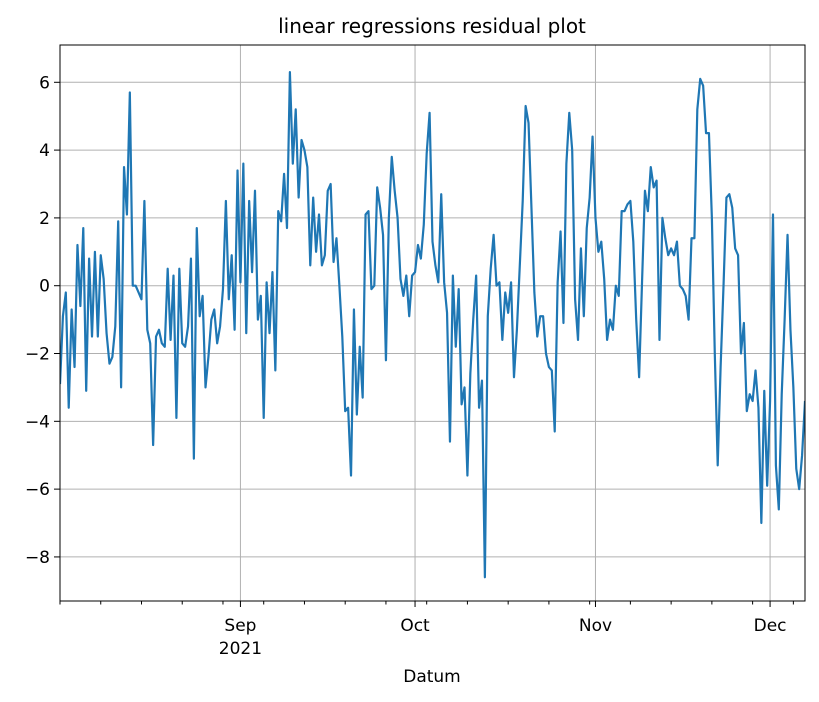 Image resolution: width=819 pixels, height=702 pixels. I want to click on x-tick-label: Dec, so click(770, 626).